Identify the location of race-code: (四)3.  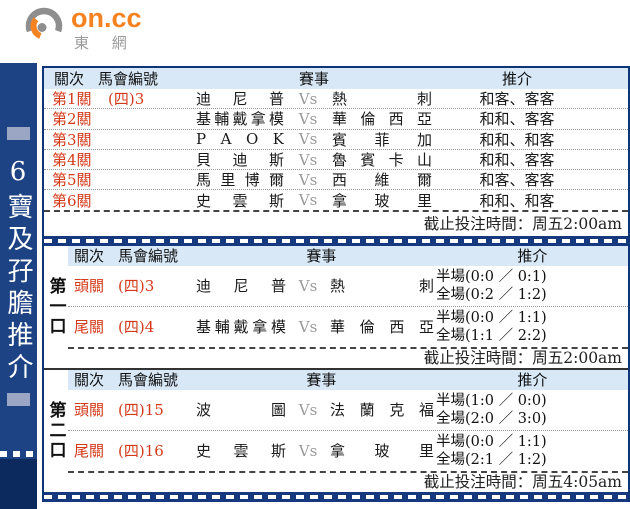
(136, 286).